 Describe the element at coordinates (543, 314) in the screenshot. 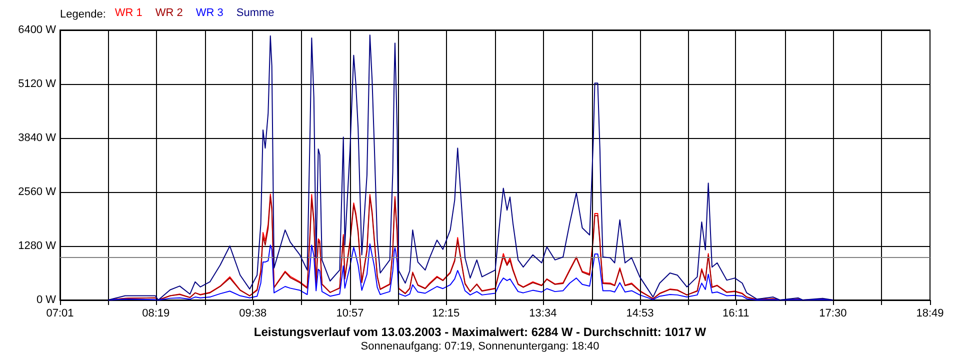

I see `x-tick-label: 13:34` at that location.